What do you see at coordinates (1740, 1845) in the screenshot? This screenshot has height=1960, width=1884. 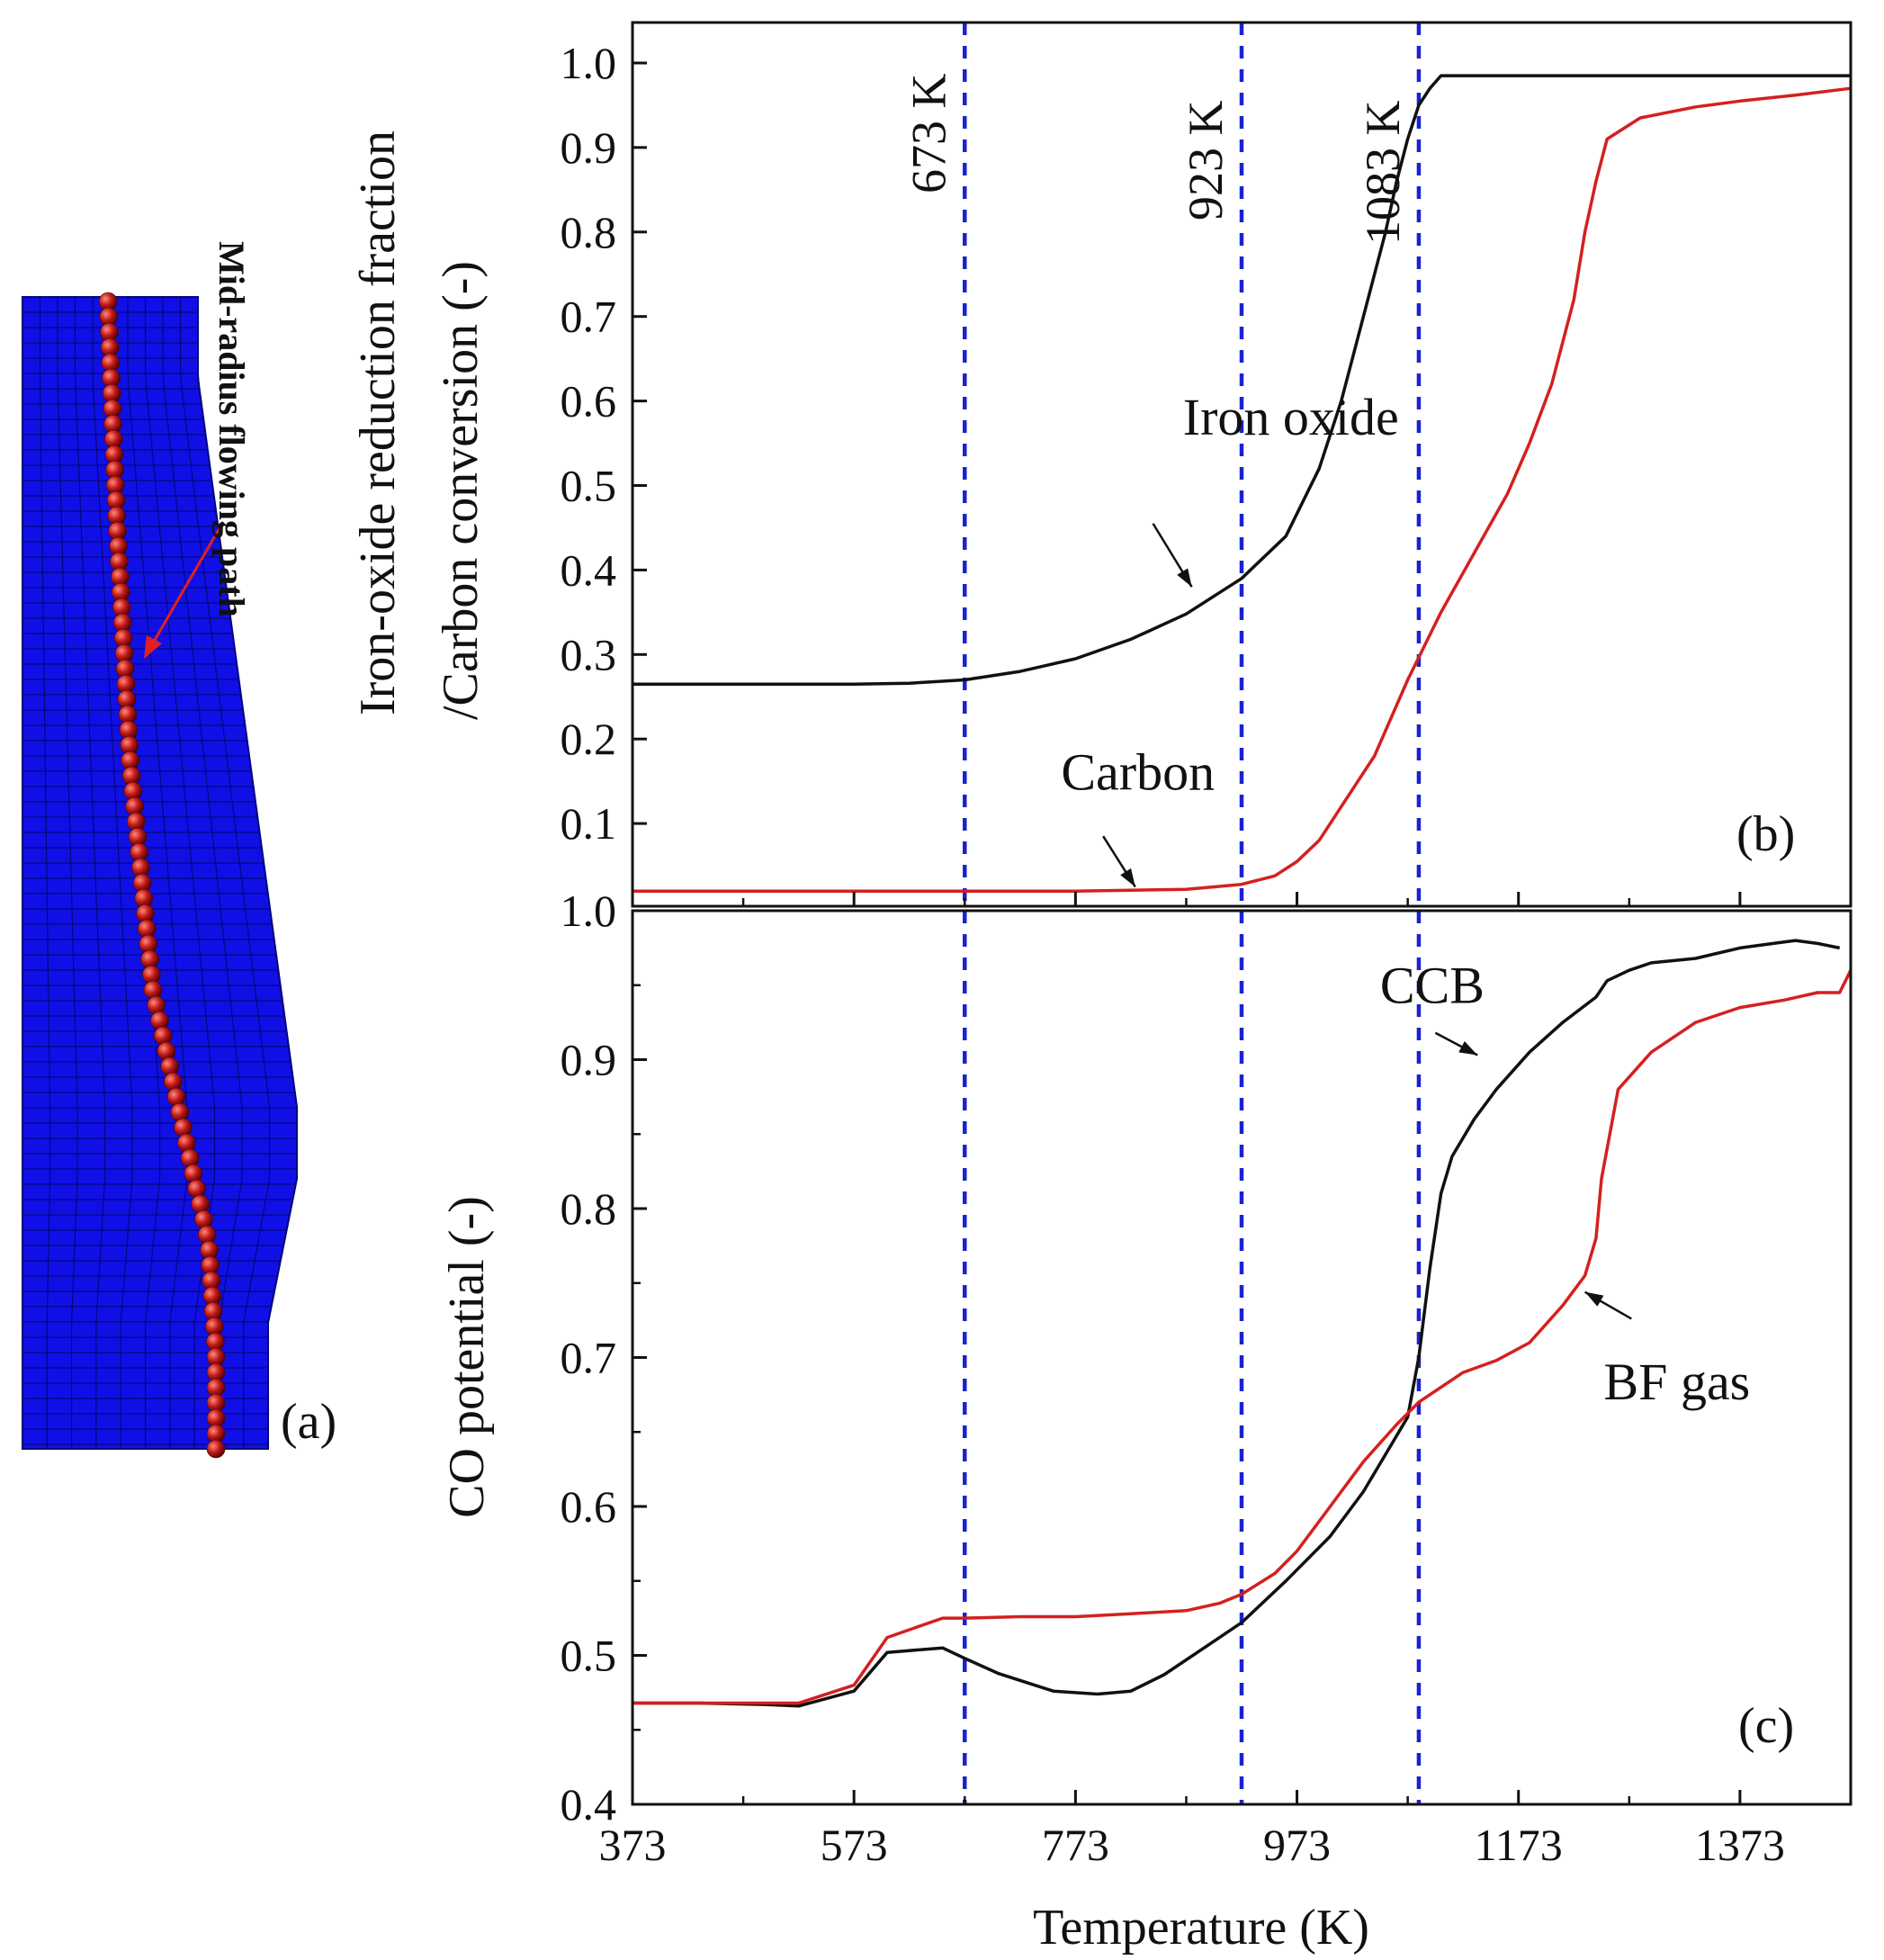 I see `c-x-tick-label: 1373` at bounding box center [1740, 1845].